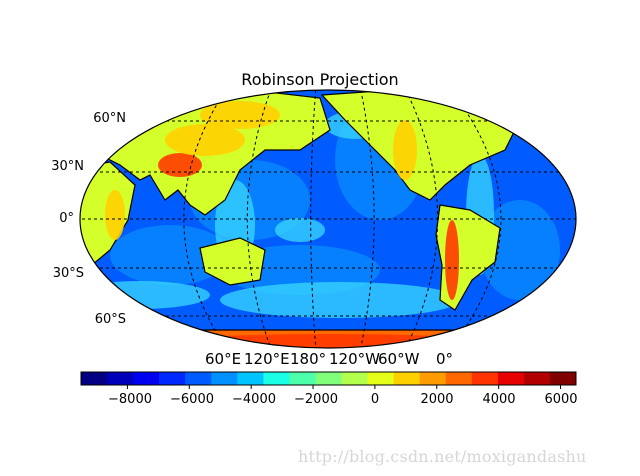 The height and width of the screenshot is (476, 640). What do you see at coordinates (205, 140) in the screenshot?
I see `elevation-central-asia` at bounding box center [205, 140].